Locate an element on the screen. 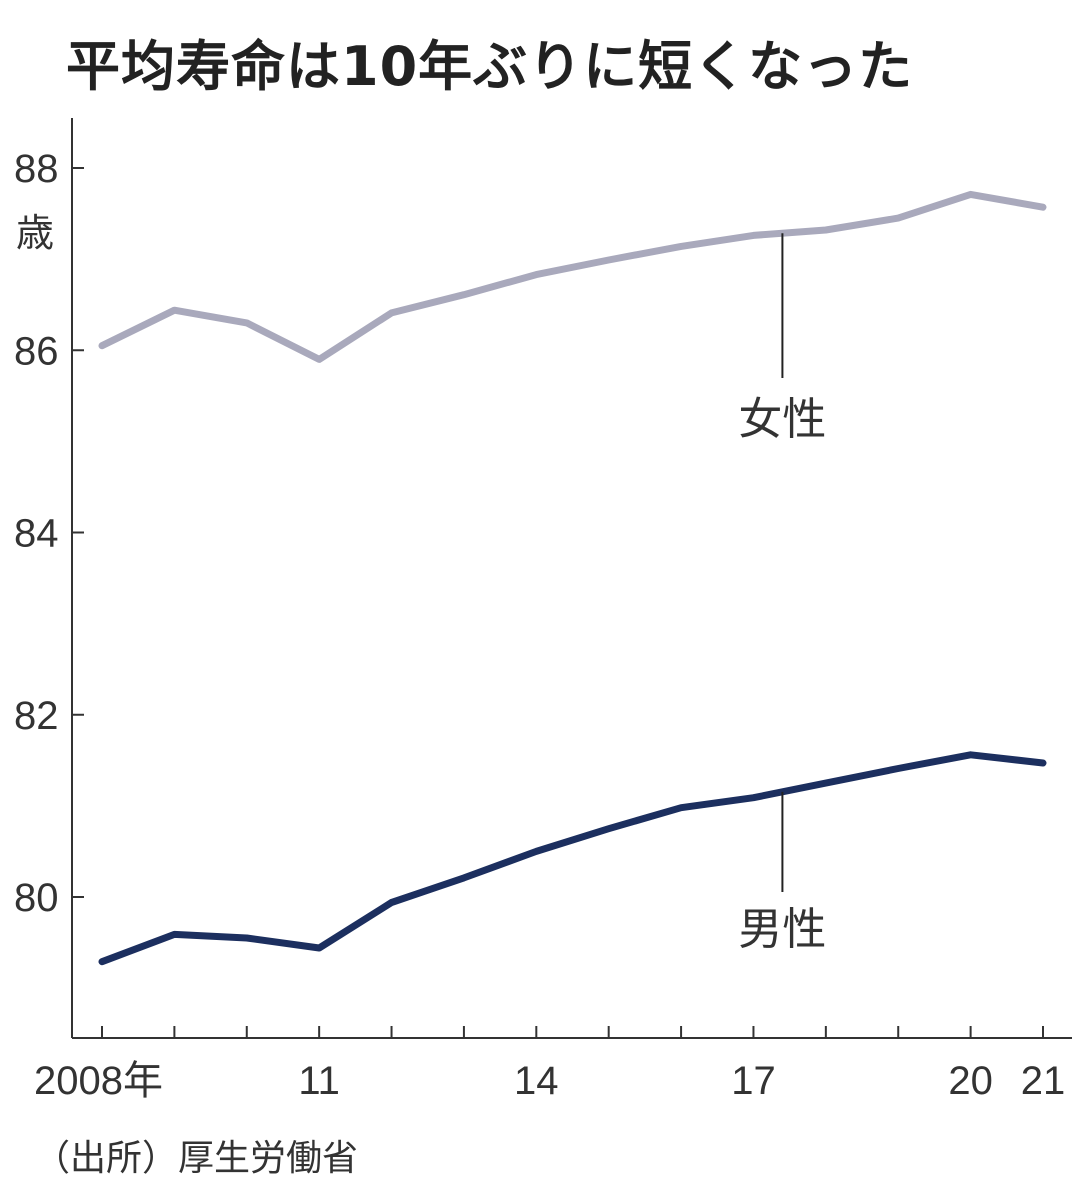  y-tick-label: 80 is located at coordinates (36, 898).